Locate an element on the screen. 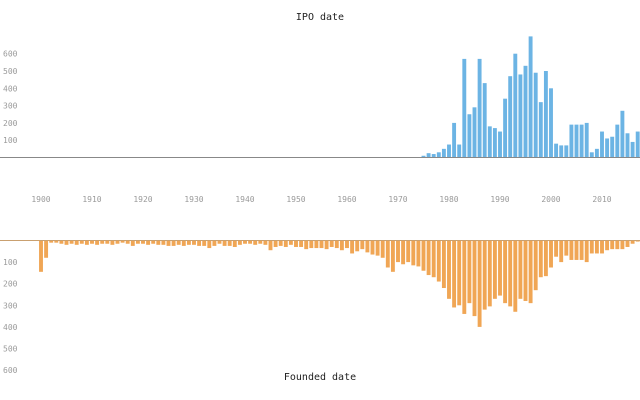  founded-bar-1944 is located at coordinates (265, 242).